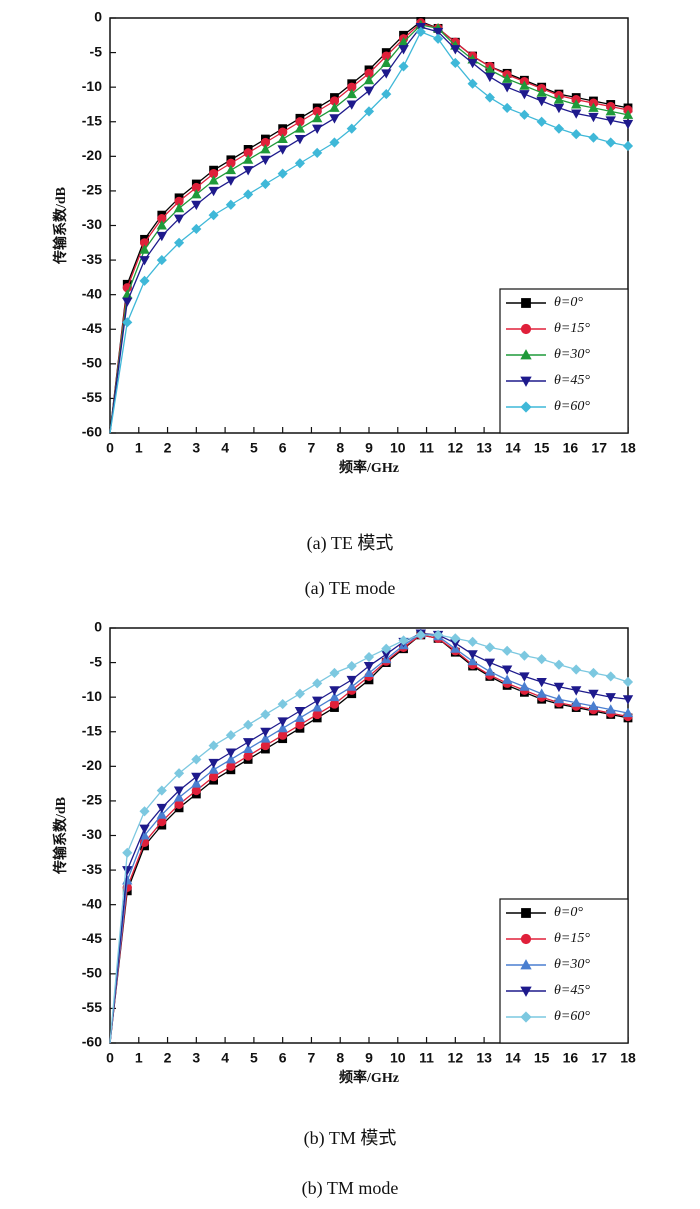 This screenshot has height=1209, width=700. Describe the element at coordinates (572, 380) in the screenshot. I see `legend-label: θ=45°` at that location.